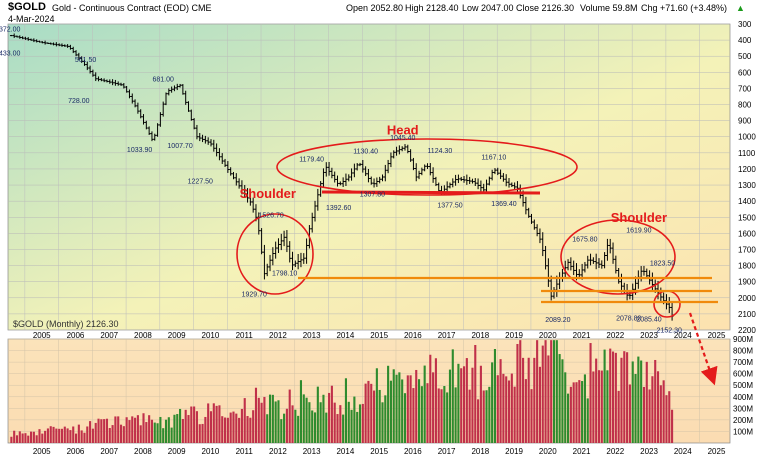 The image size is (768, 458). I want to click on volume-x-tick-label: 2007, so click(109, 451).